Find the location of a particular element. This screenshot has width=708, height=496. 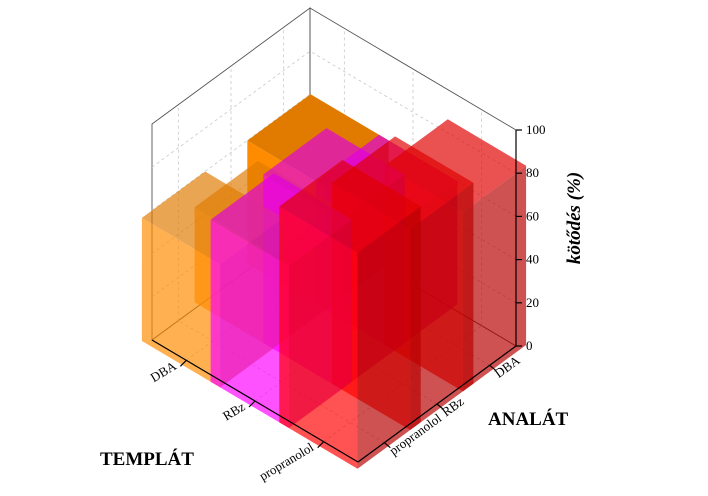

bar-propranolol-propranolol is located at coordinates (350, 314).